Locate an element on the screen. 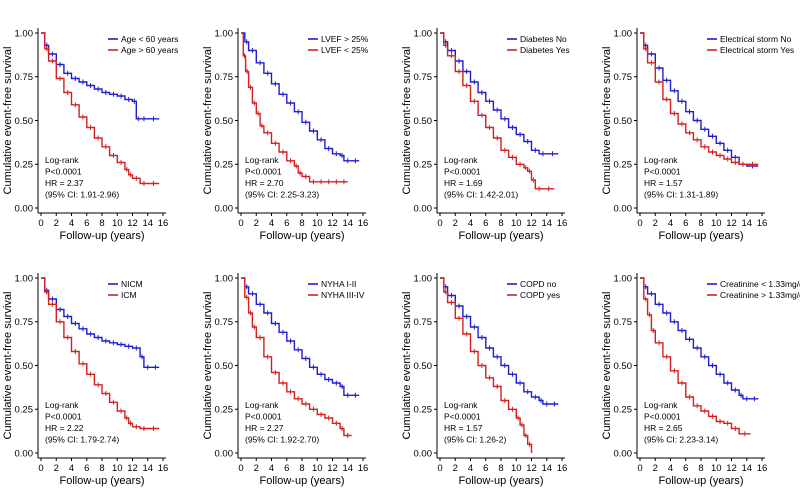 The image size is (800, 498). stat-annotation: HR = 2.27 is located at coordinates (264, 428).